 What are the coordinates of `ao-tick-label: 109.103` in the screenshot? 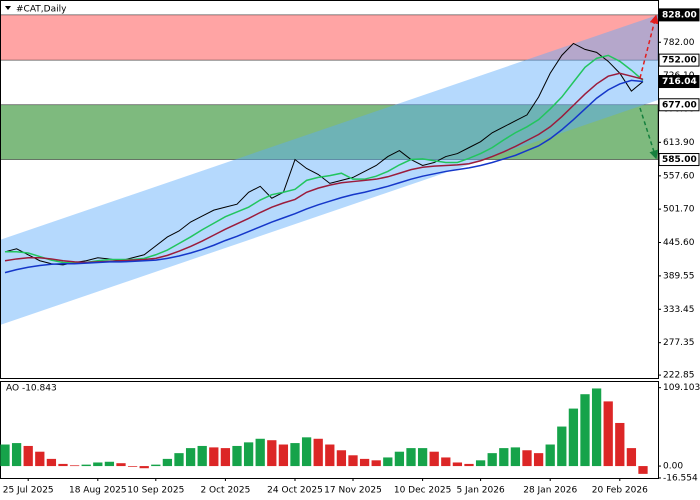 It's located at (681, 388).